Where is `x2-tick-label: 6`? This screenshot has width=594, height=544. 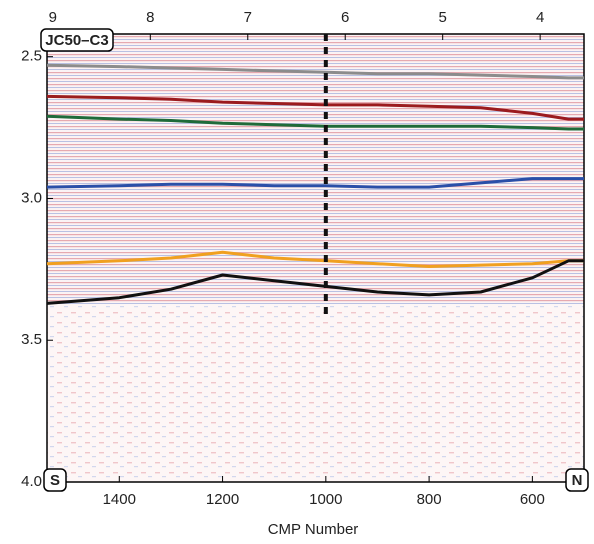
x2-tick-label: 6 is located at coordinates (345, 17).